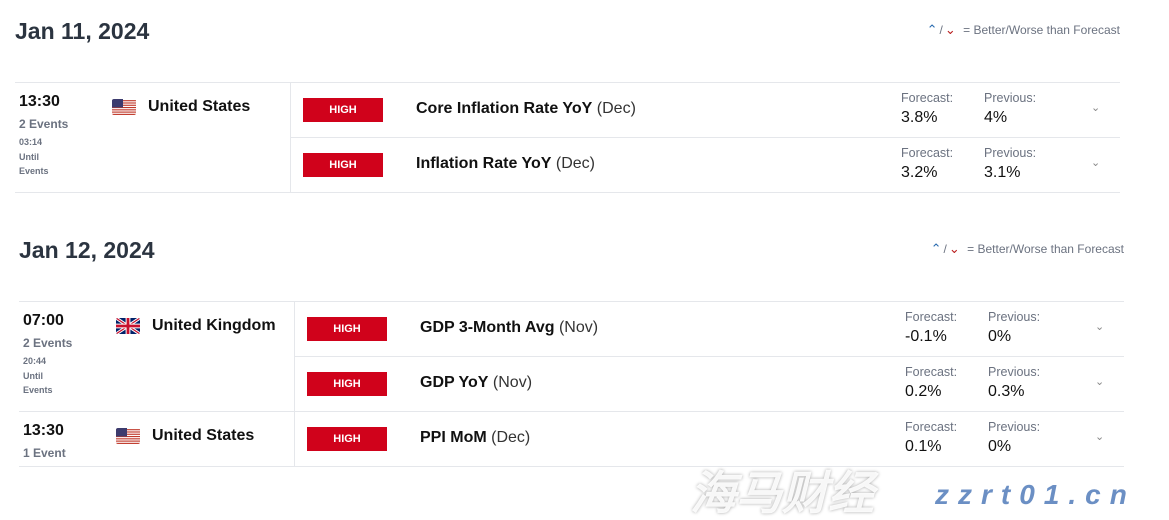 This screenshot has width=1169, height=520. I want to click on previous: Previous: 3.1%, so click(1010, 164).